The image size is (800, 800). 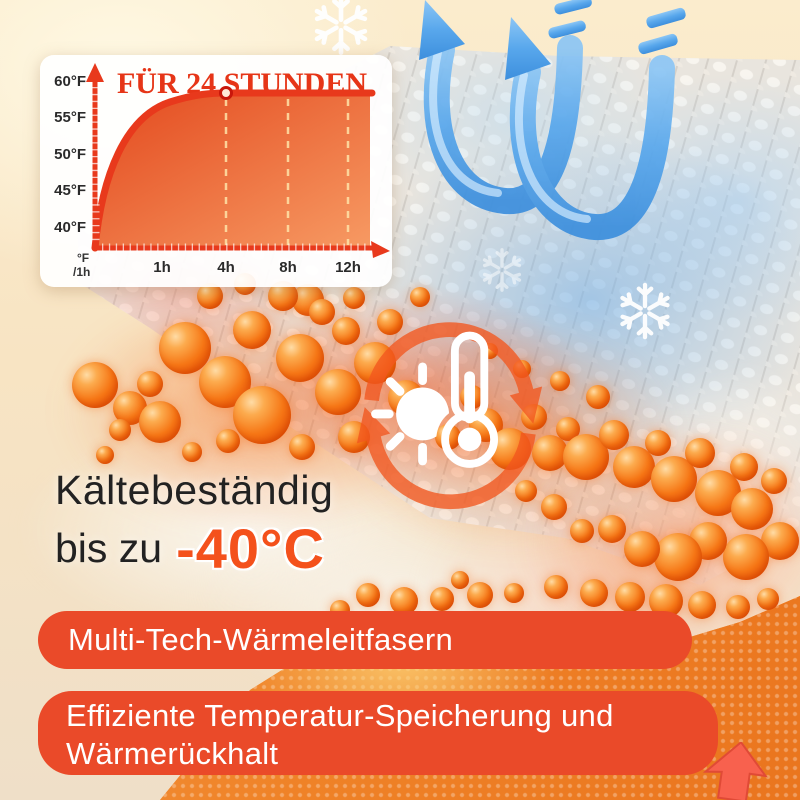 What do you see at coordinates (365, 640) in the screenshot?
I see `feature-banner-1: Multi-Tech-Wärmeleitfasern` at bounding box center [365, 640].